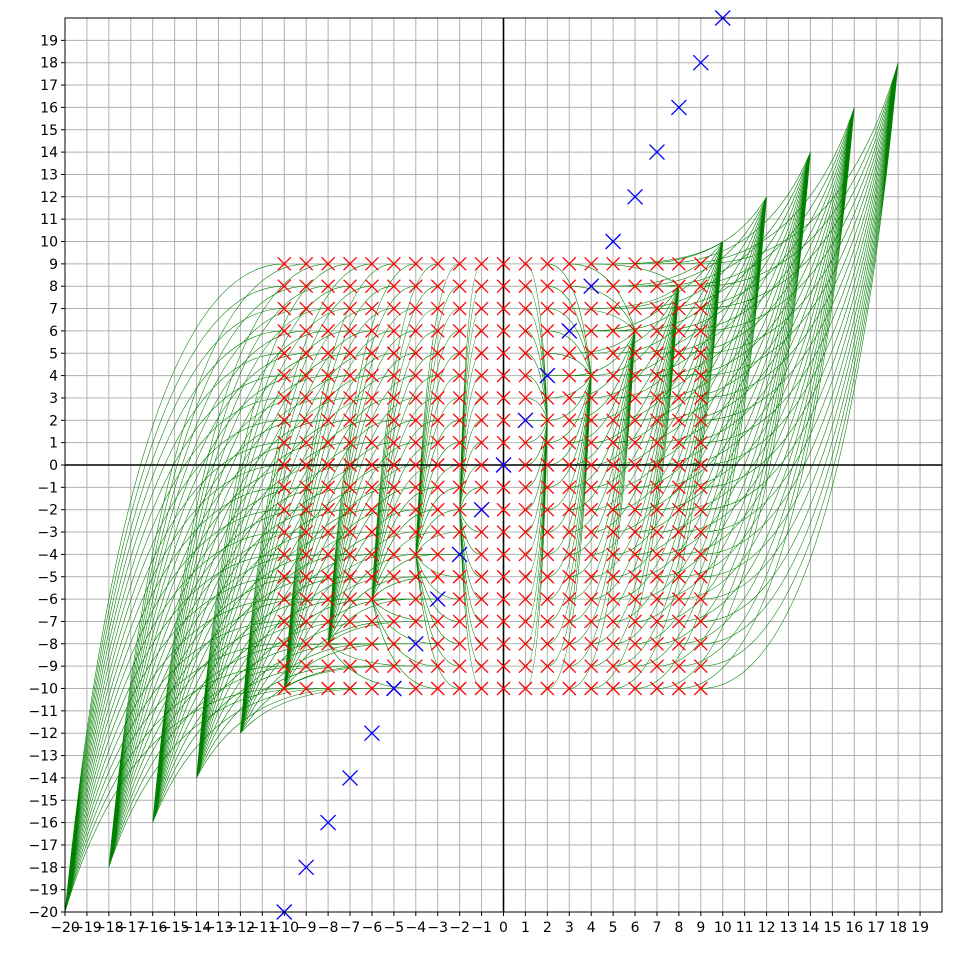 This screenshot has width=960, height=960. Describe the element at coordinates (350, 928) in the screenshot. I see `x-tick-label: −7` at that location.